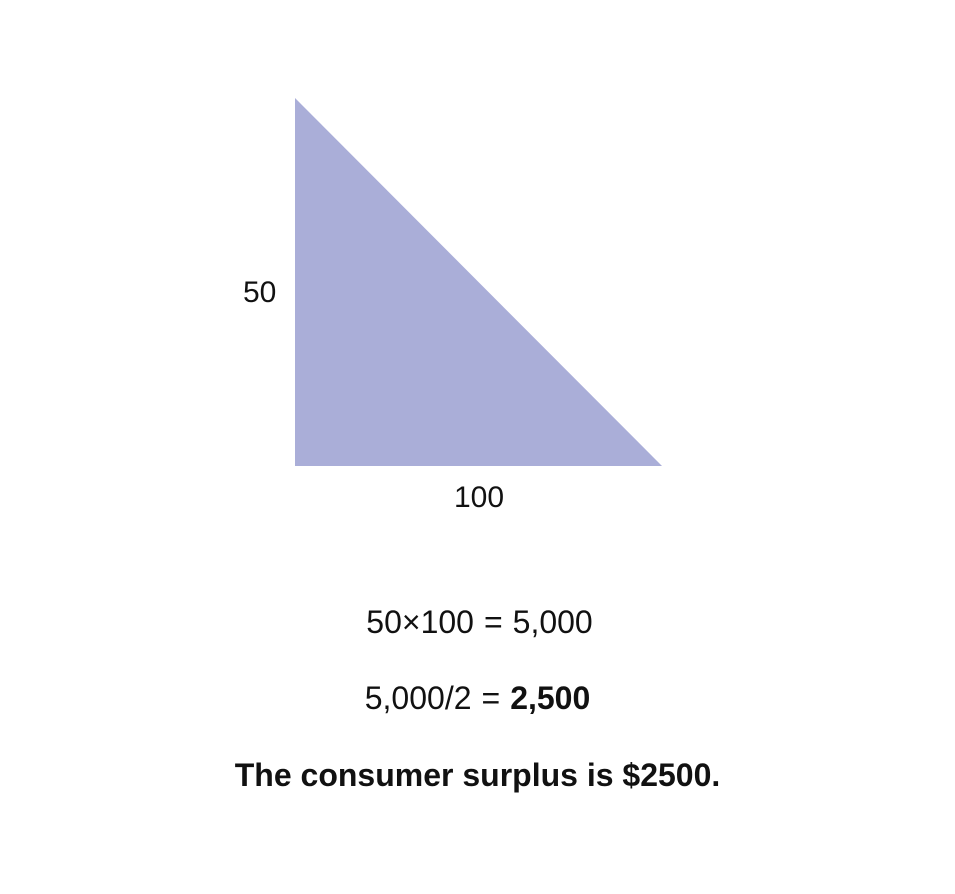  I want to click on division-result: 2,500, so click(550, 698).